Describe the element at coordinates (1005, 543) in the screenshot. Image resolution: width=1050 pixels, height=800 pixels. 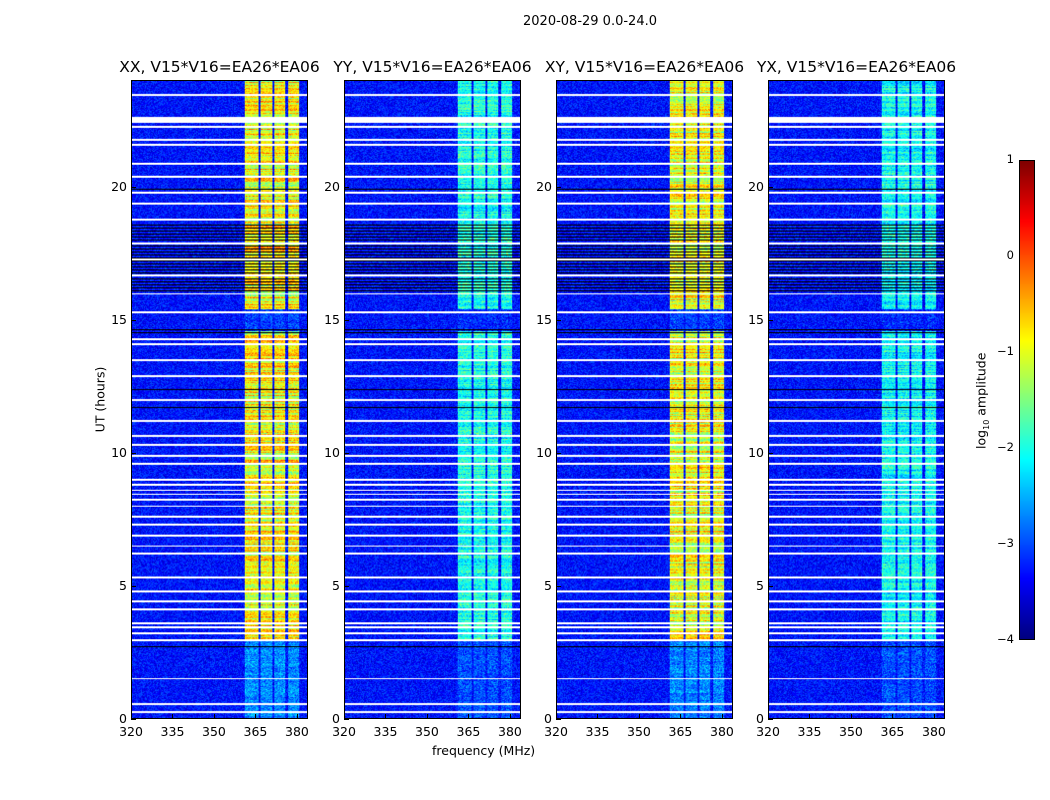
I see `colorbar-tick-label: −3` at that location.